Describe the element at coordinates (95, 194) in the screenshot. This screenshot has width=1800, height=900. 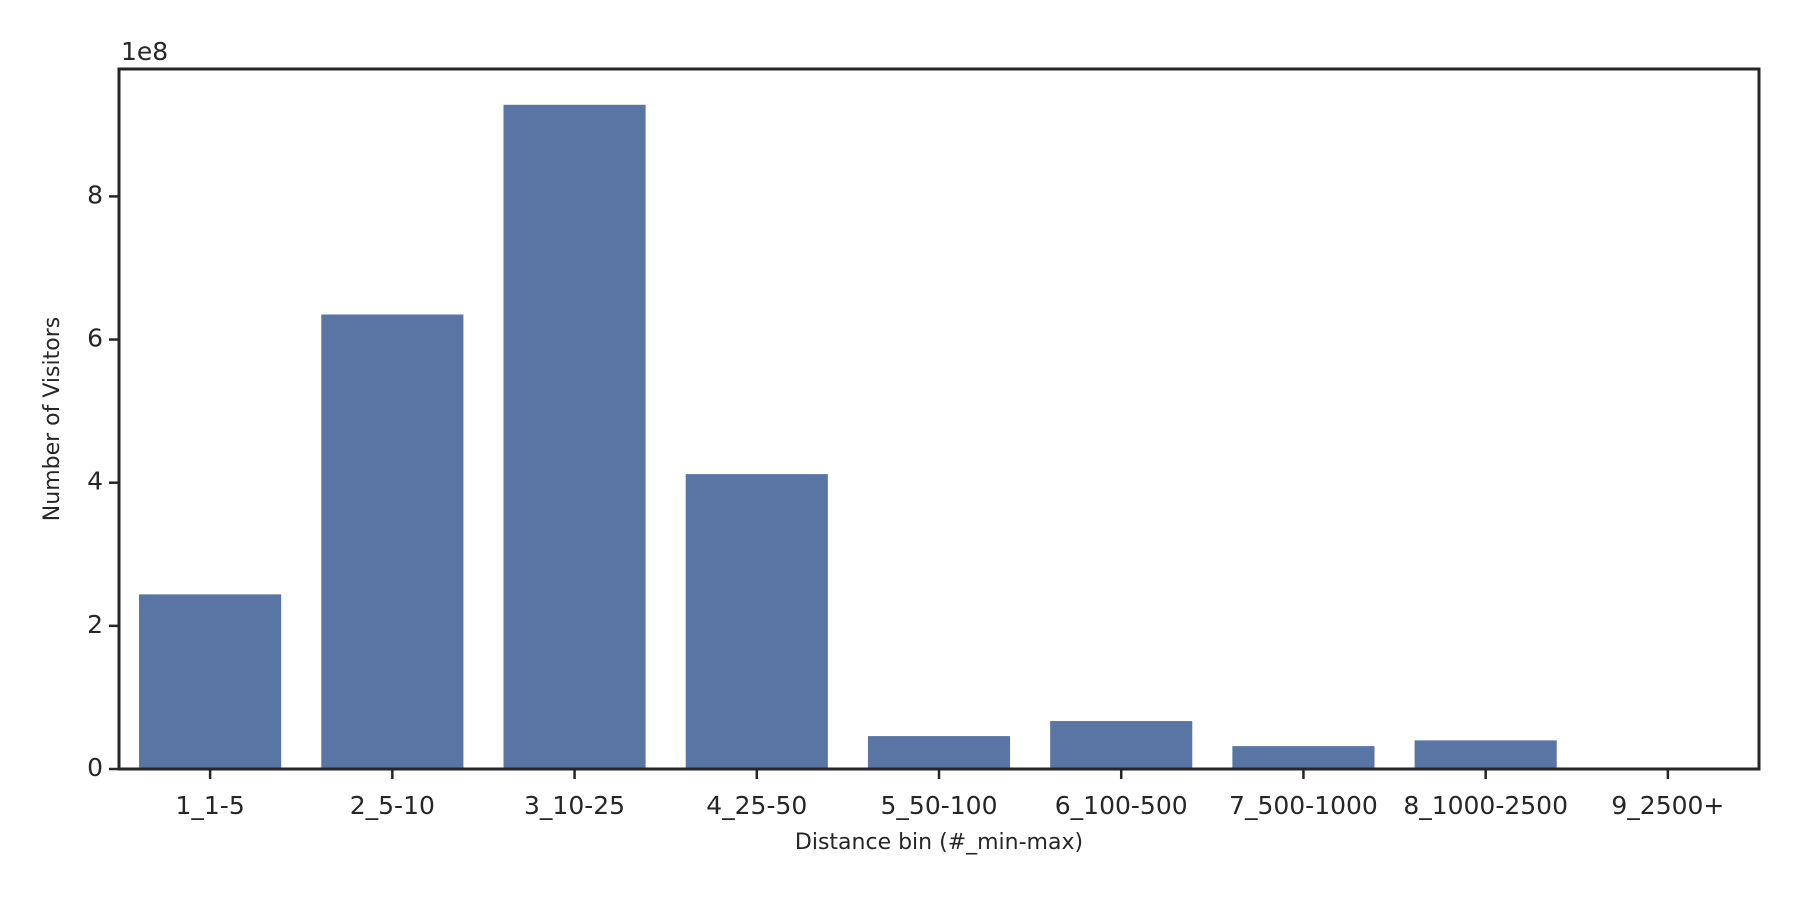
I see `y-tick-label: 8` at that location.